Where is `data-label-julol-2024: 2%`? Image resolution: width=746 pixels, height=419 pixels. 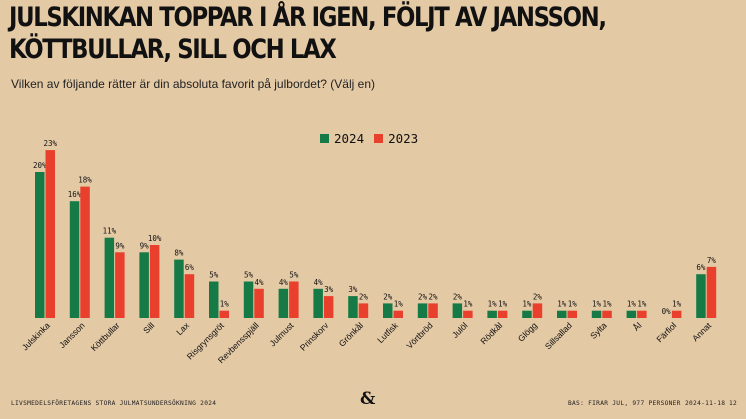
data-label-julol-2024: 2% is located at coordinates (458, 296).